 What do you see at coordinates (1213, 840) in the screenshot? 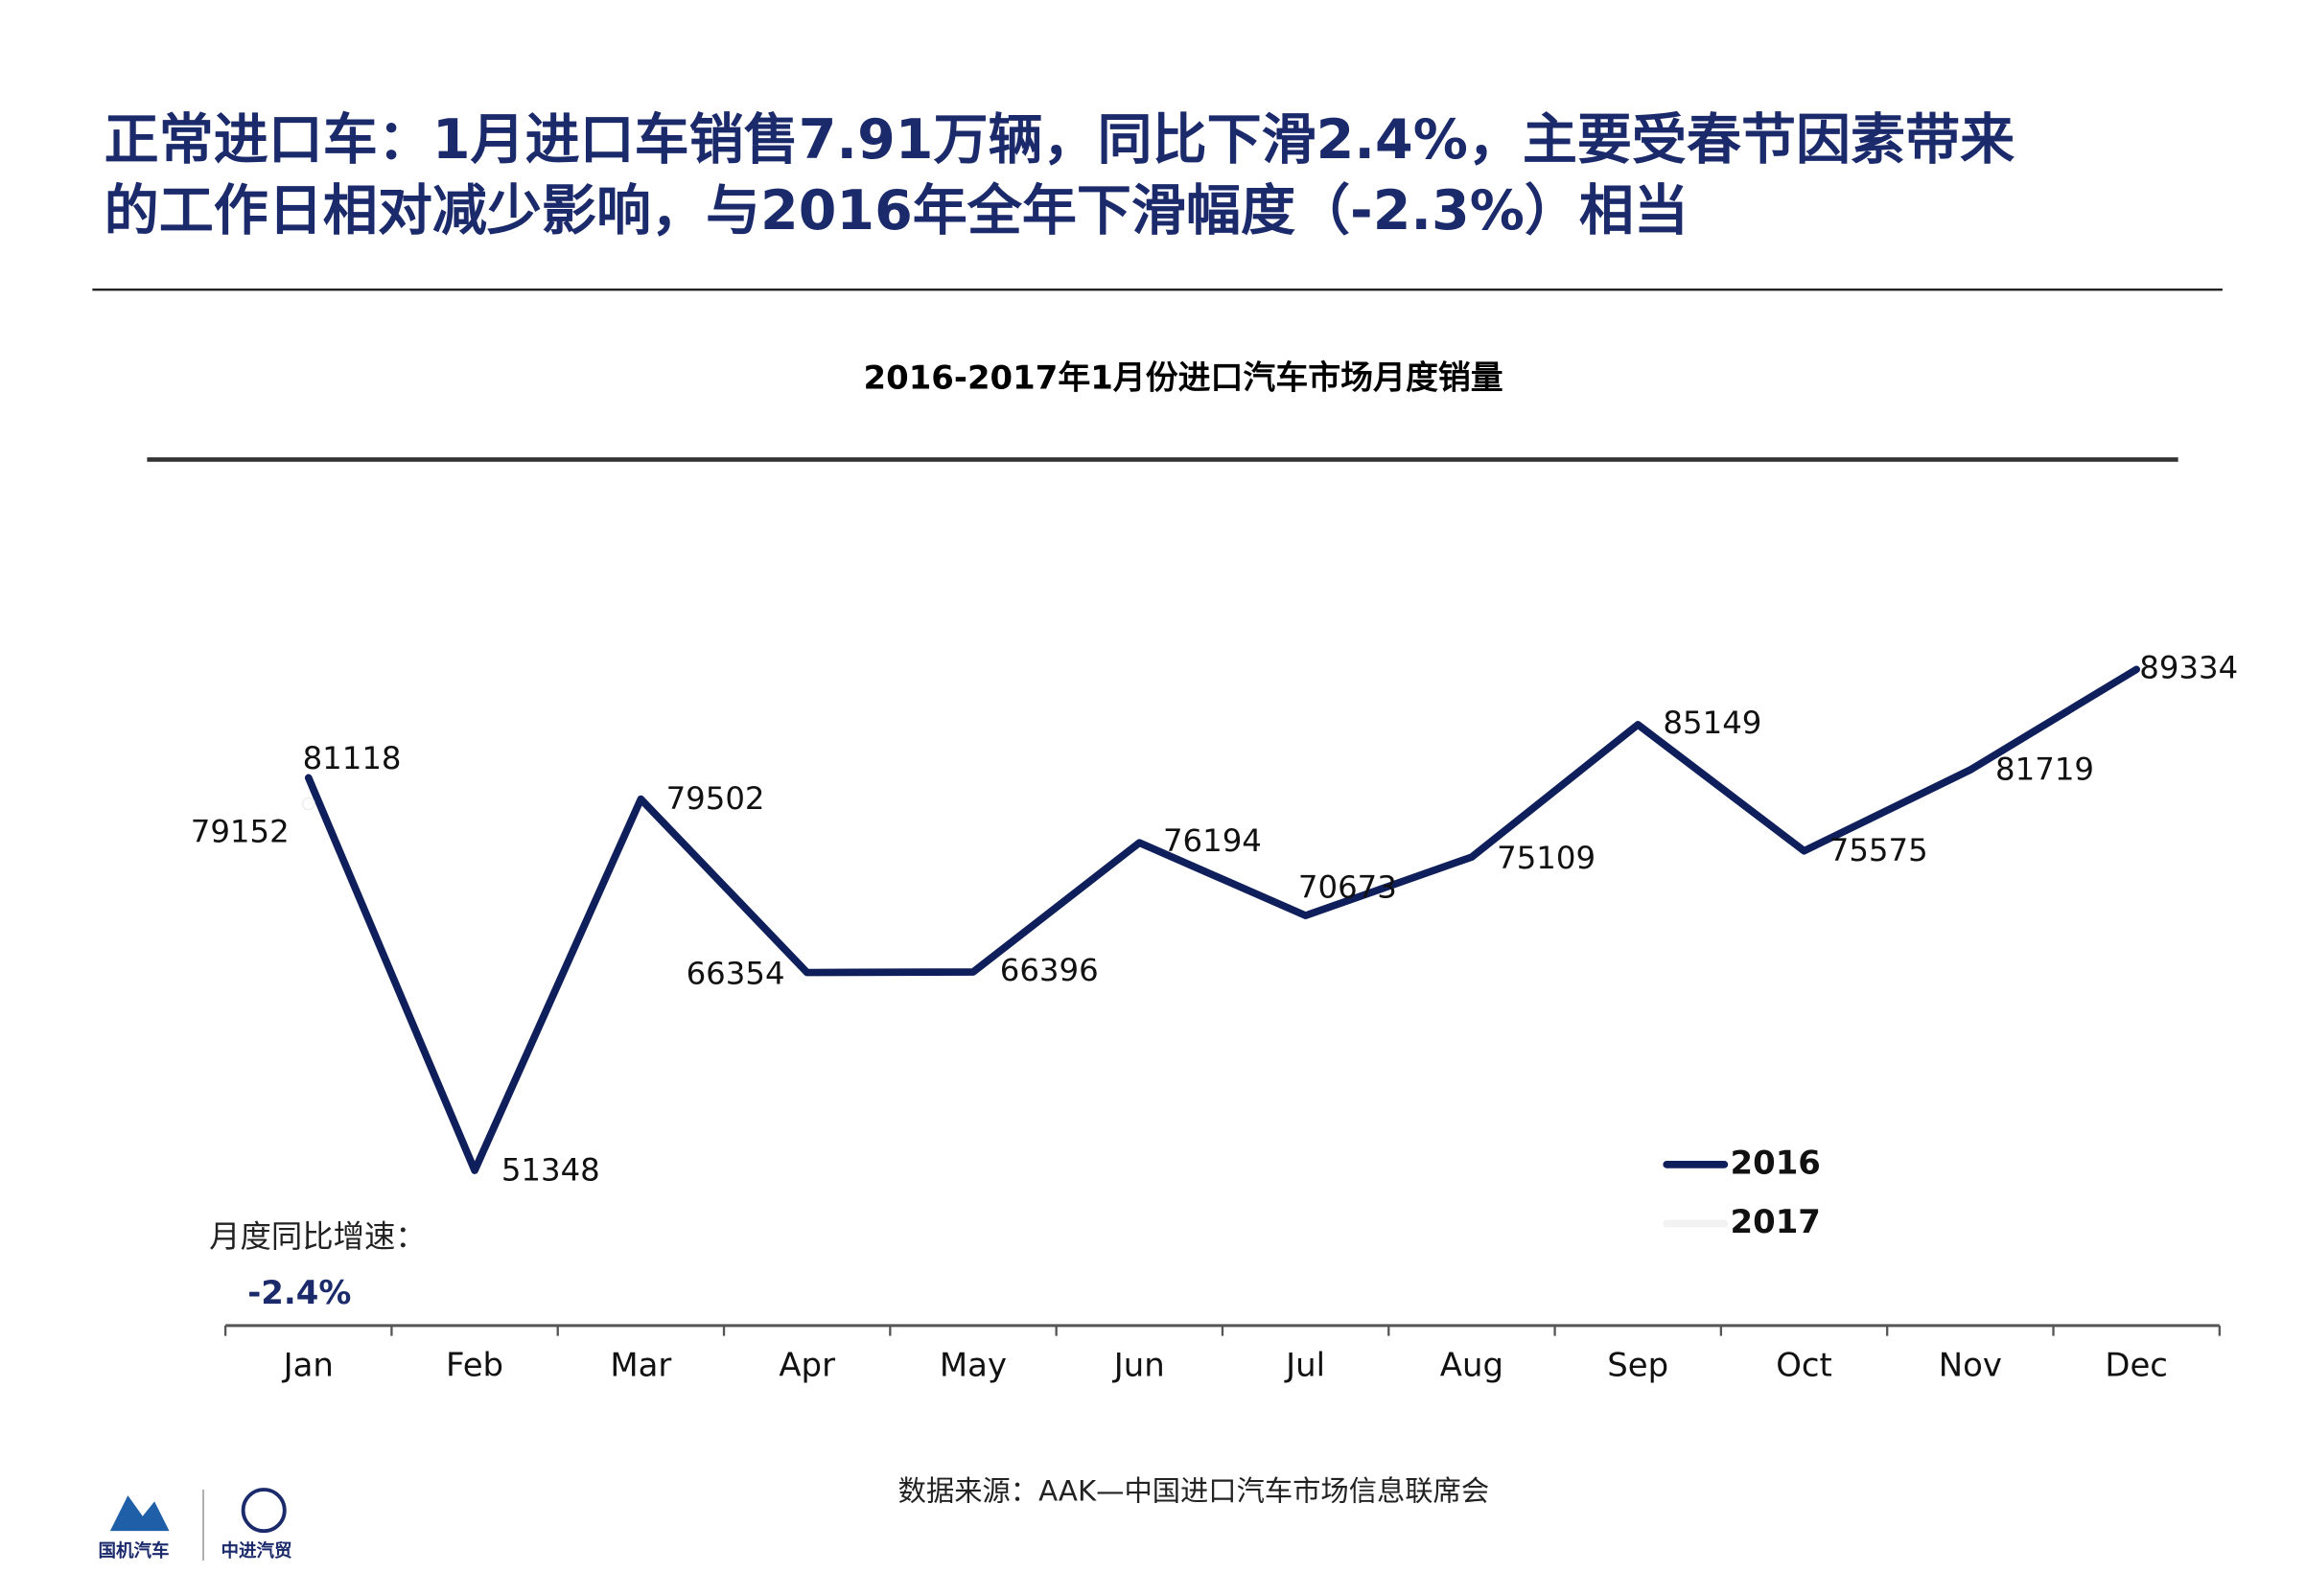
I see `data-label: 76194` at bounding box center [1213, 840].